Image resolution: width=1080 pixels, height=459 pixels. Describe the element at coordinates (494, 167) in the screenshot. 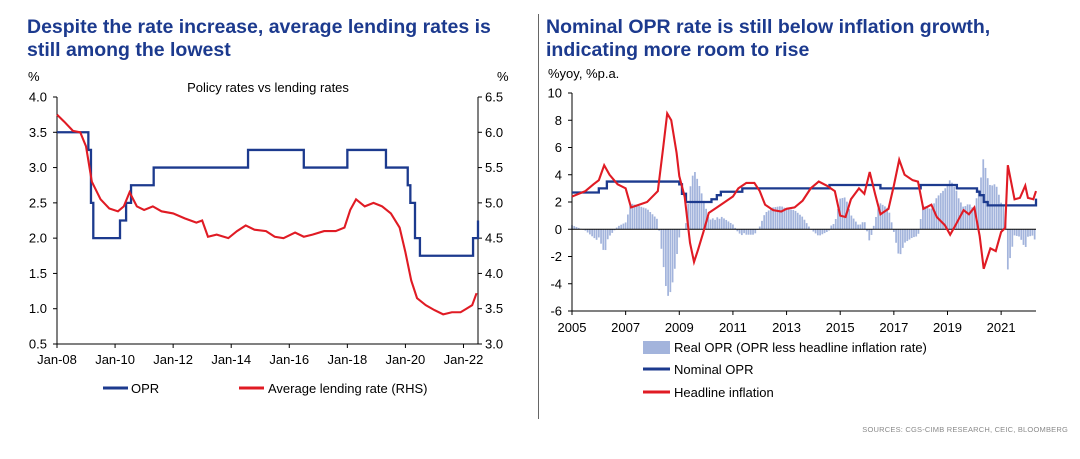

I see `right-y-tick-label: 5.5` at that location.